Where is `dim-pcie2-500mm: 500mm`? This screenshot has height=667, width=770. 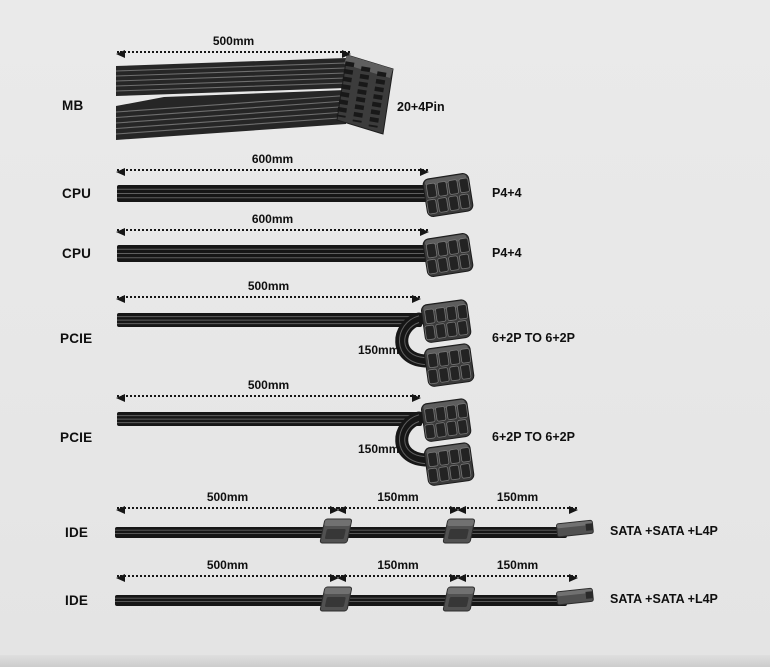 dim-pcie2-500mm: 500mm is located at coordinates (268, 390).